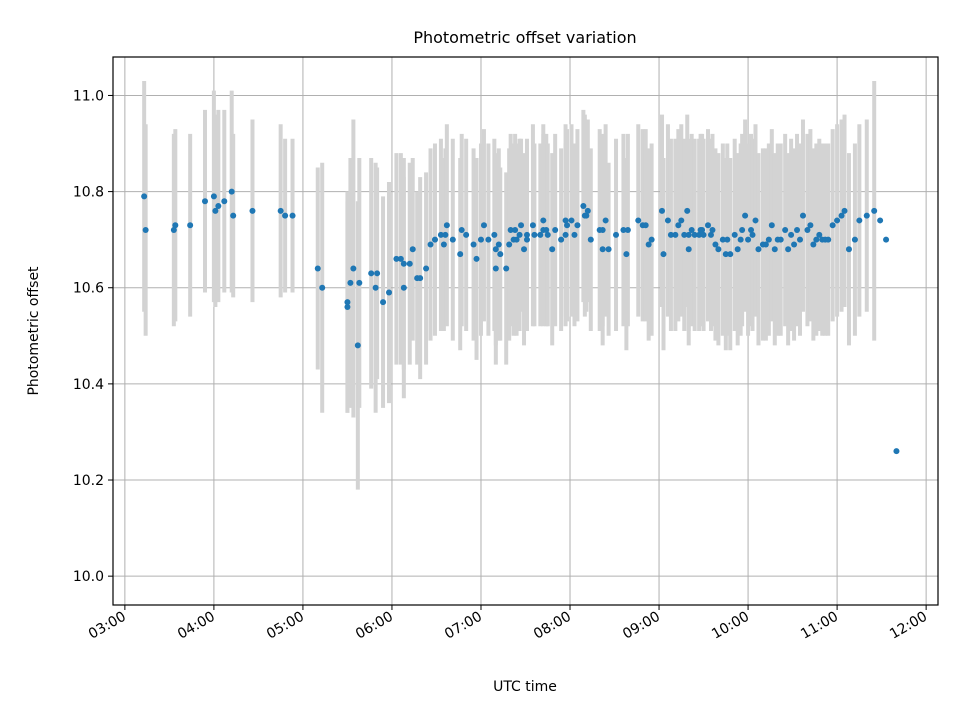 The width and height of the screenshot is (960, 720). Describe the element at coordinates (525, 687) in the screenshot. I see `x-axis-label: UTC time` at that location.